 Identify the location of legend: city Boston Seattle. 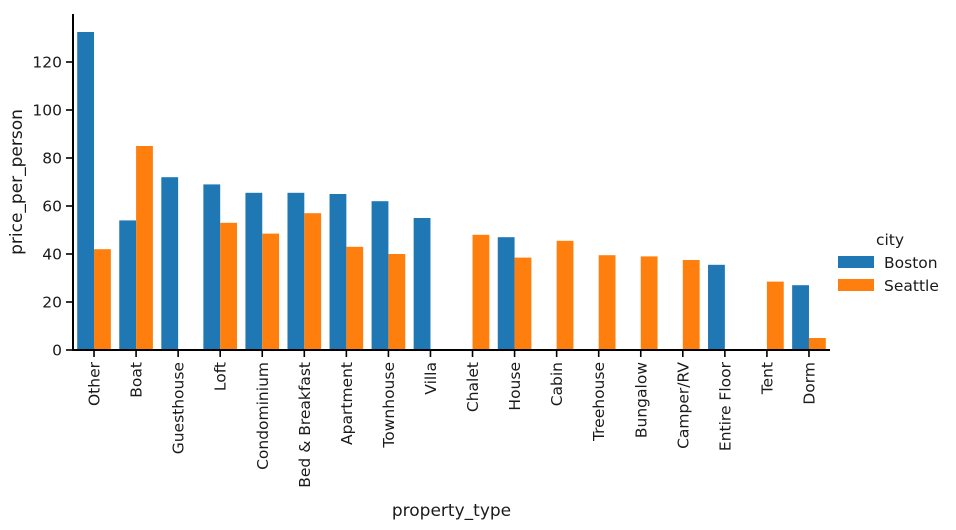
(888, 263).